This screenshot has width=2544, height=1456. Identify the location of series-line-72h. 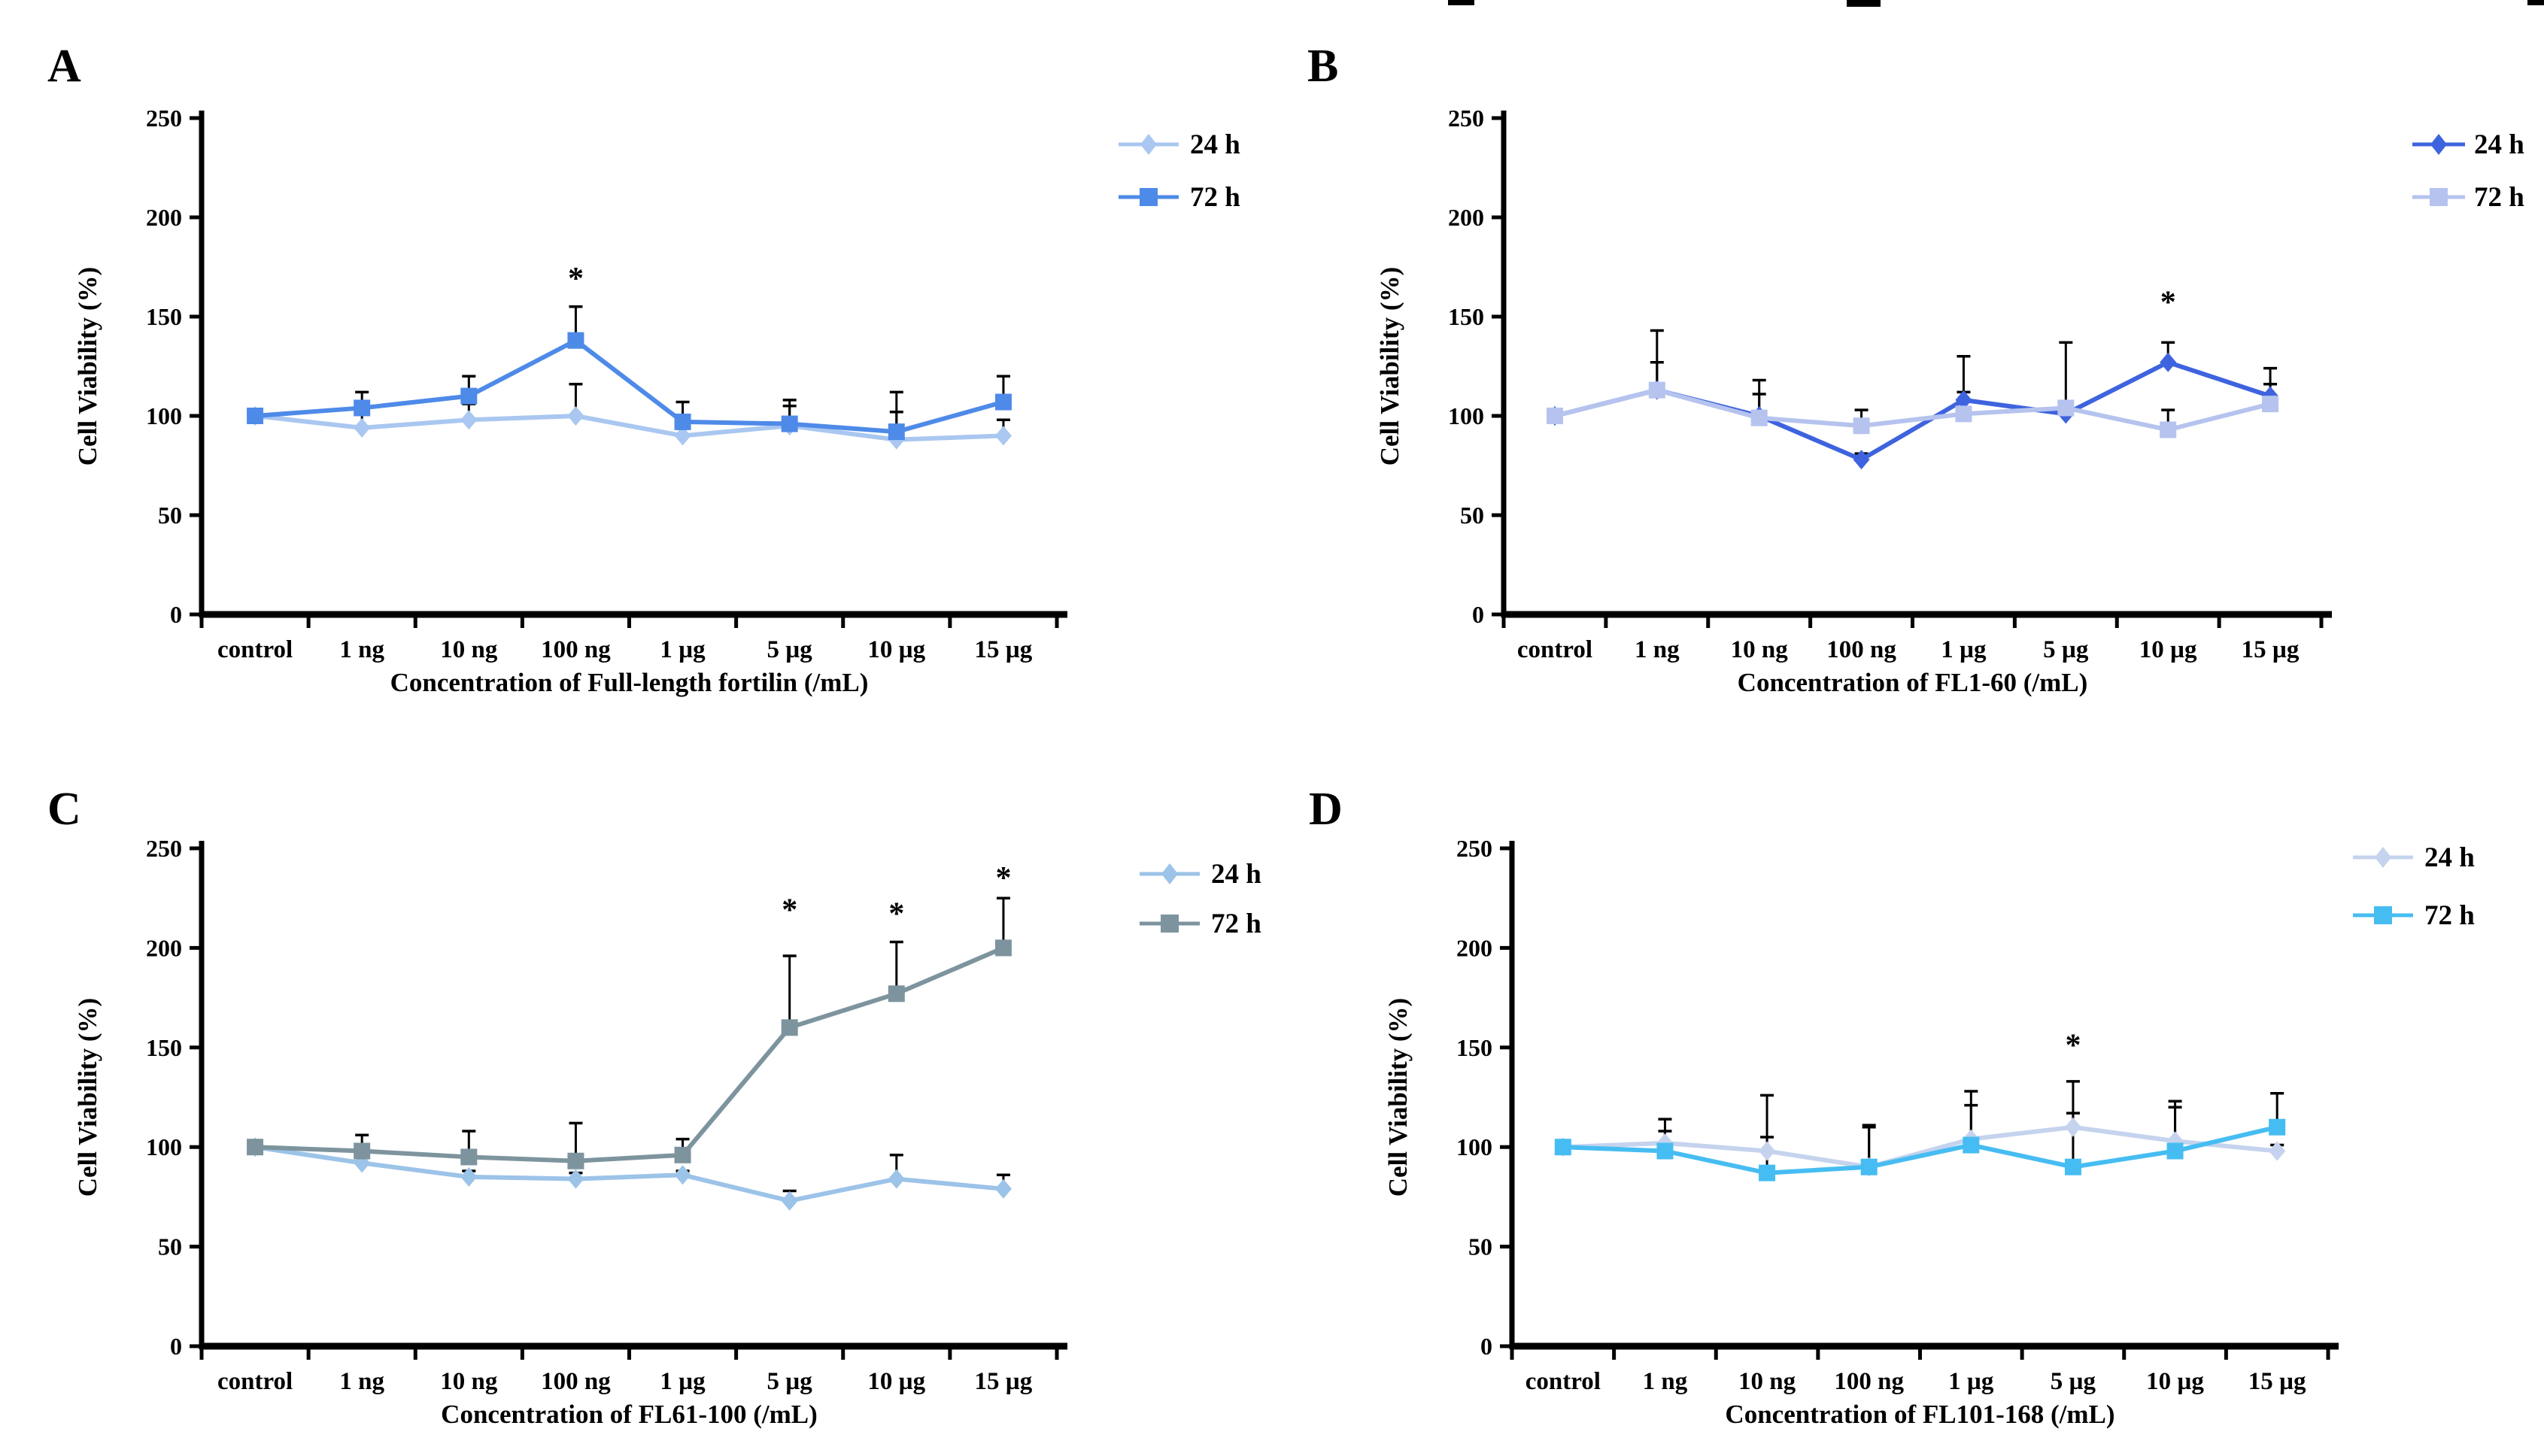
(629, 386).